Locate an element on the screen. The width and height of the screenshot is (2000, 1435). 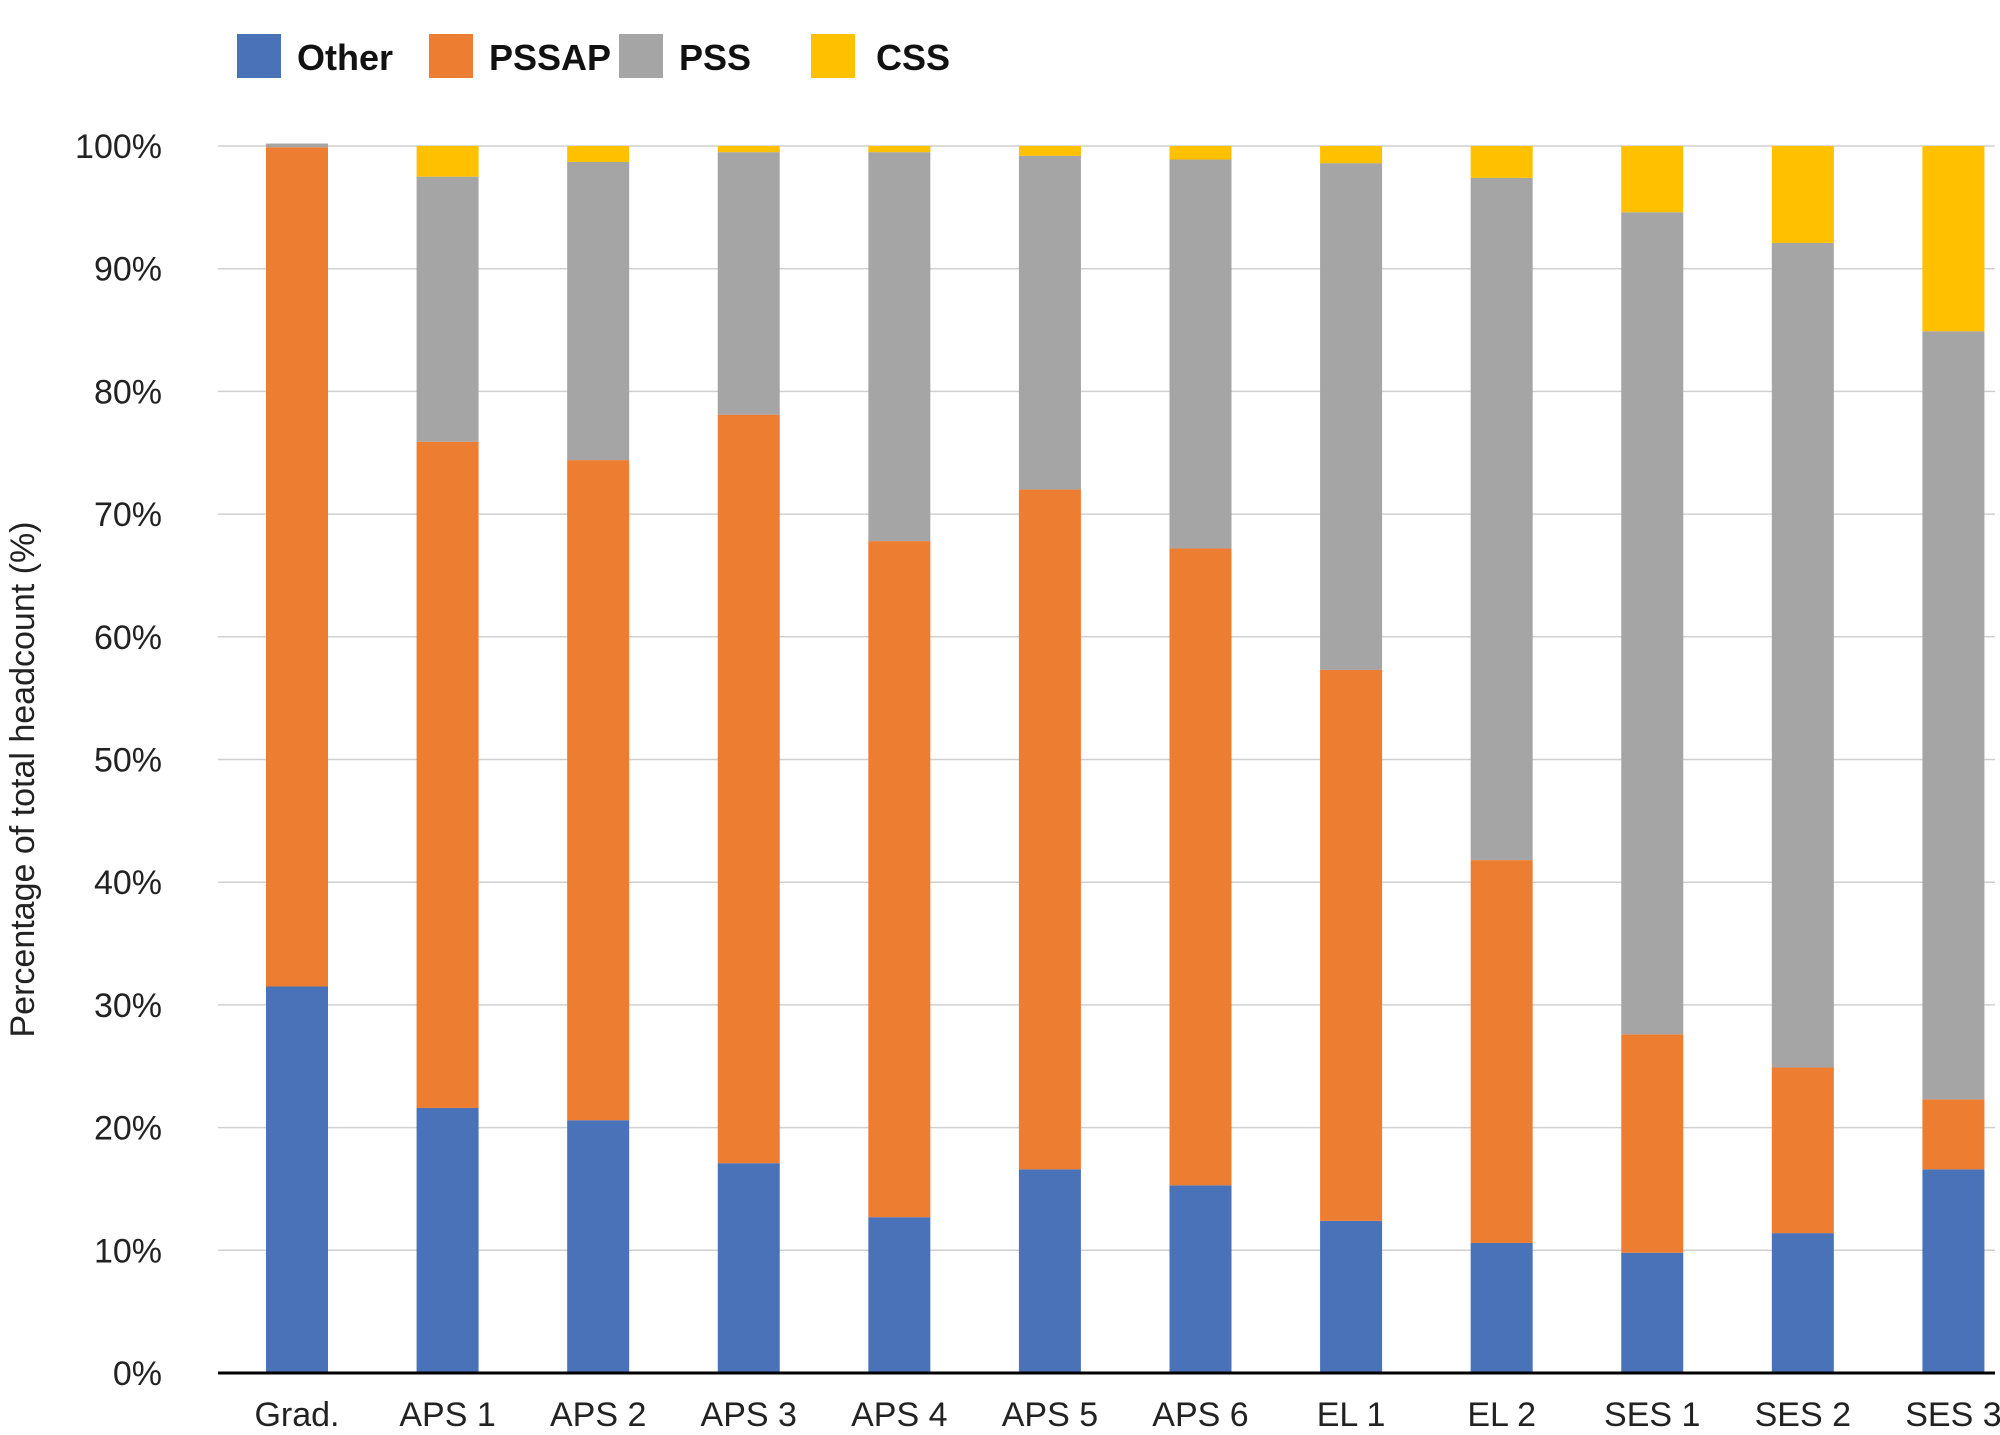
x-category-label: APS 4 is located at coordinates (899, 1415).